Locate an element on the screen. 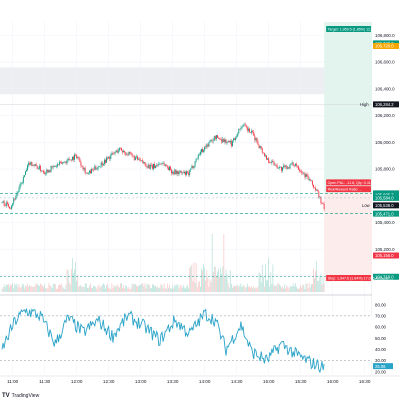  price-tick-label: 105,800.0 is located at coordinates (385, 169).